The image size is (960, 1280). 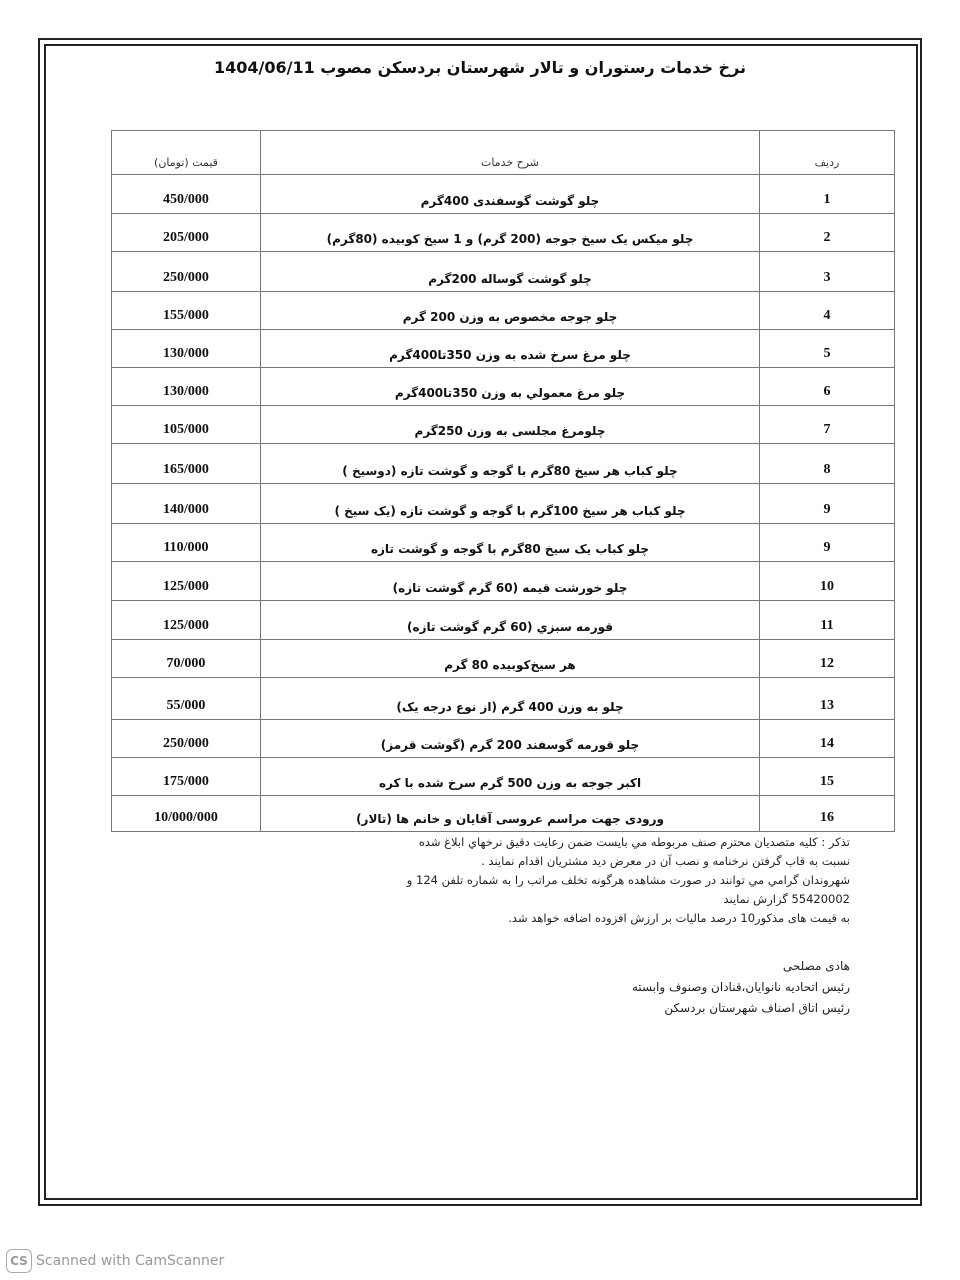 I want to click on table-row: 4 چلو جوجه مخصوص به وزن 200 گرم 155/000, so click(x=503, y=310).